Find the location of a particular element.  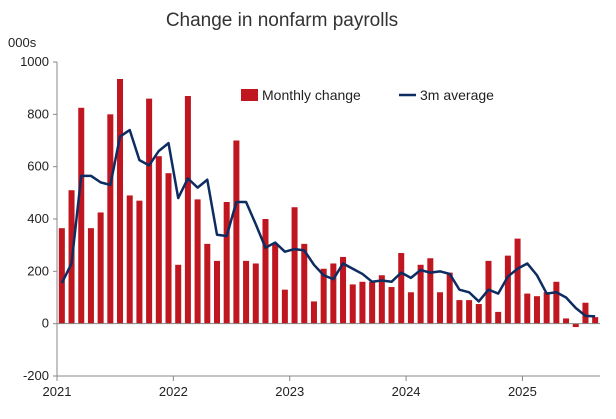

x-tick-label: 2025 is located at coordinates (522, 391).